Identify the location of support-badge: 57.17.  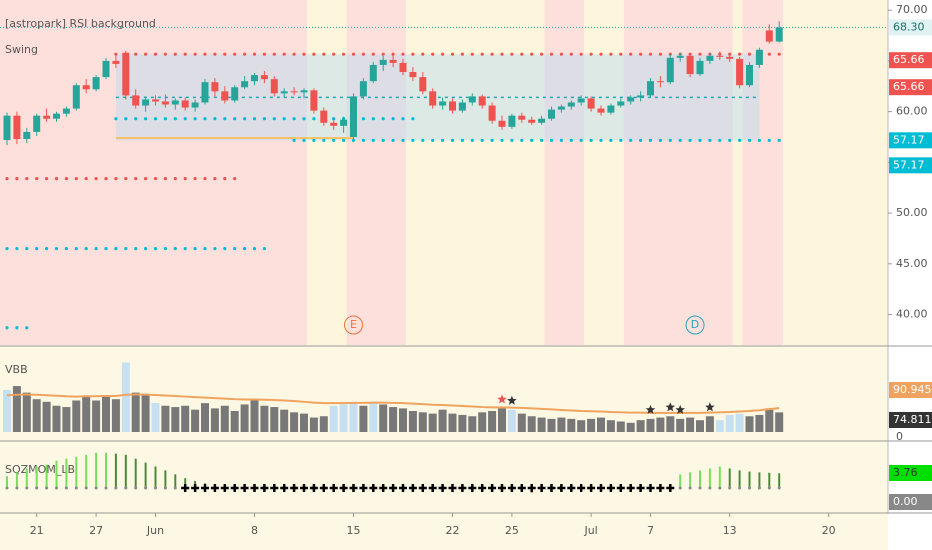
(909, 139).